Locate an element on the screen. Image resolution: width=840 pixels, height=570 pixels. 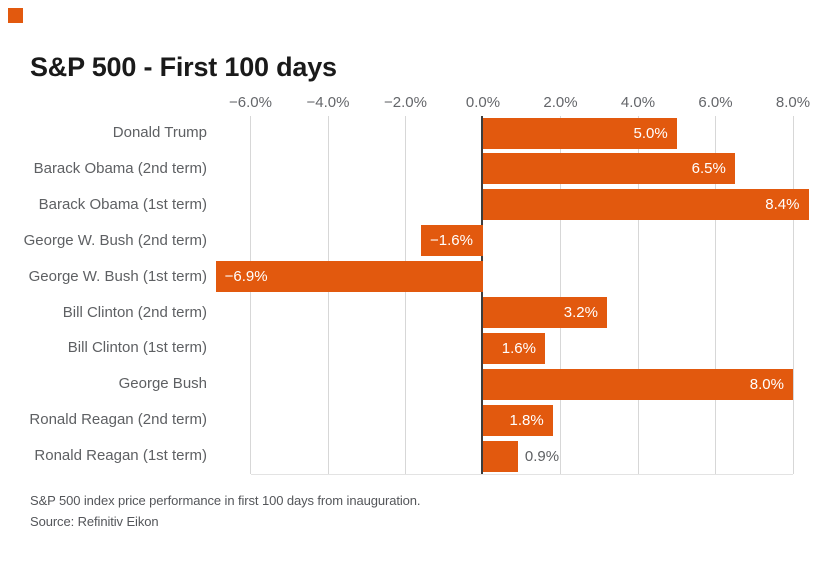
category-label: George W. Bush (1st term) is located at coordinates (117, 276).